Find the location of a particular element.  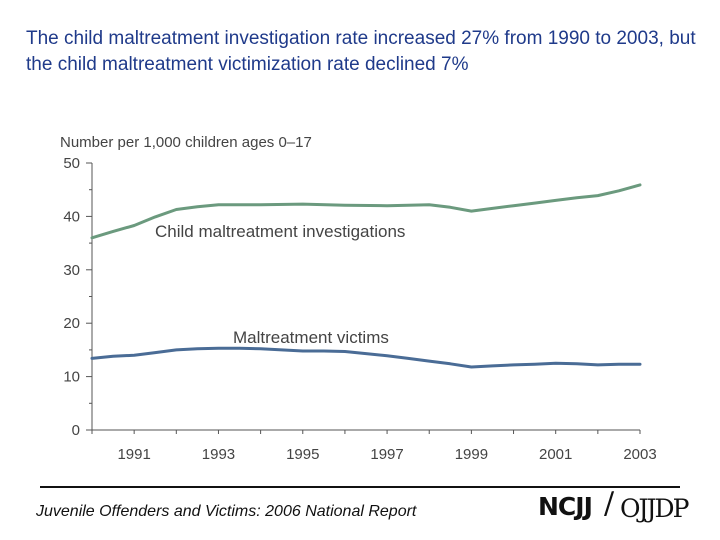

y-tick-label: 10 is located at coordinates (71, 377).